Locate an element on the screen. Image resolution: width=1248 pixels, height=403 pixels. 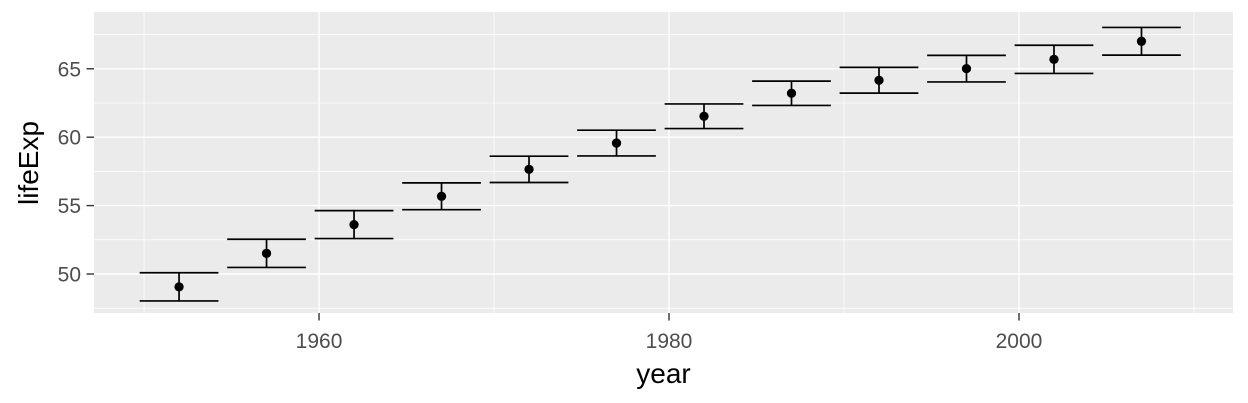
y-tick-label: 50 is located at coordinates (69, 275).